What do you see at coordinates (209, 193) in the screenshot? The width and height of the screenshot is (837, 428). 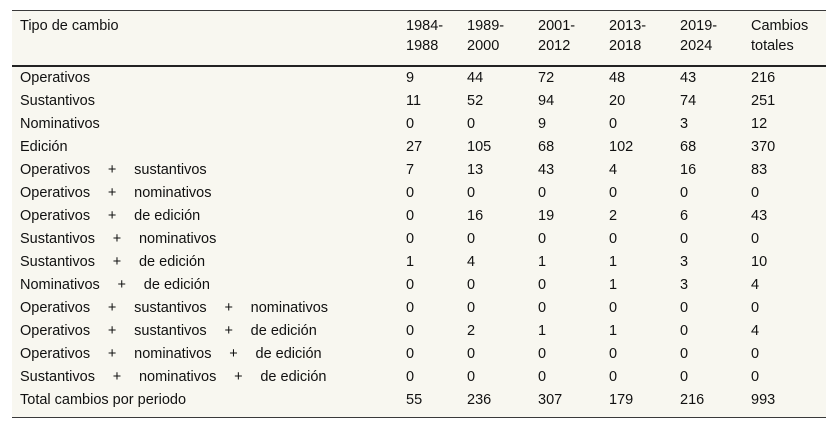 I see `row-label: Operativos + nominativos` at bounding box center [209, 193].